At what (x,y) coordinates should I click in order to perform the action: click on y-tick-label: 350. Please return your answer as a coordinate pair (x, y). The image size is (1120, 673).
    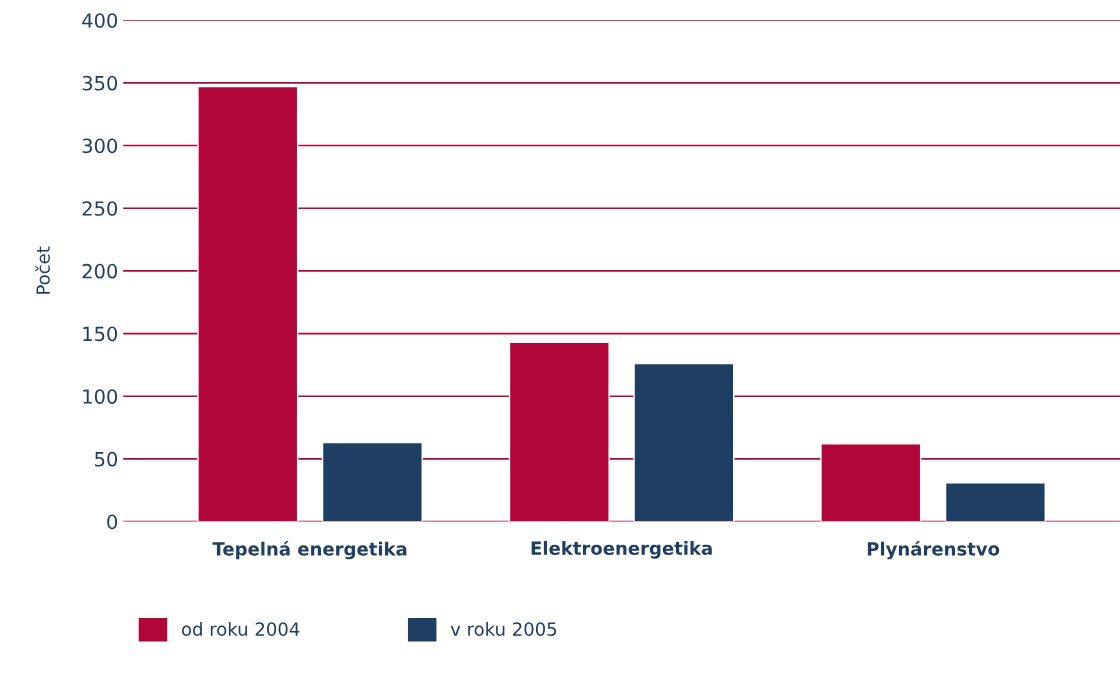
    Looking at the image, I should click on (100, 83).